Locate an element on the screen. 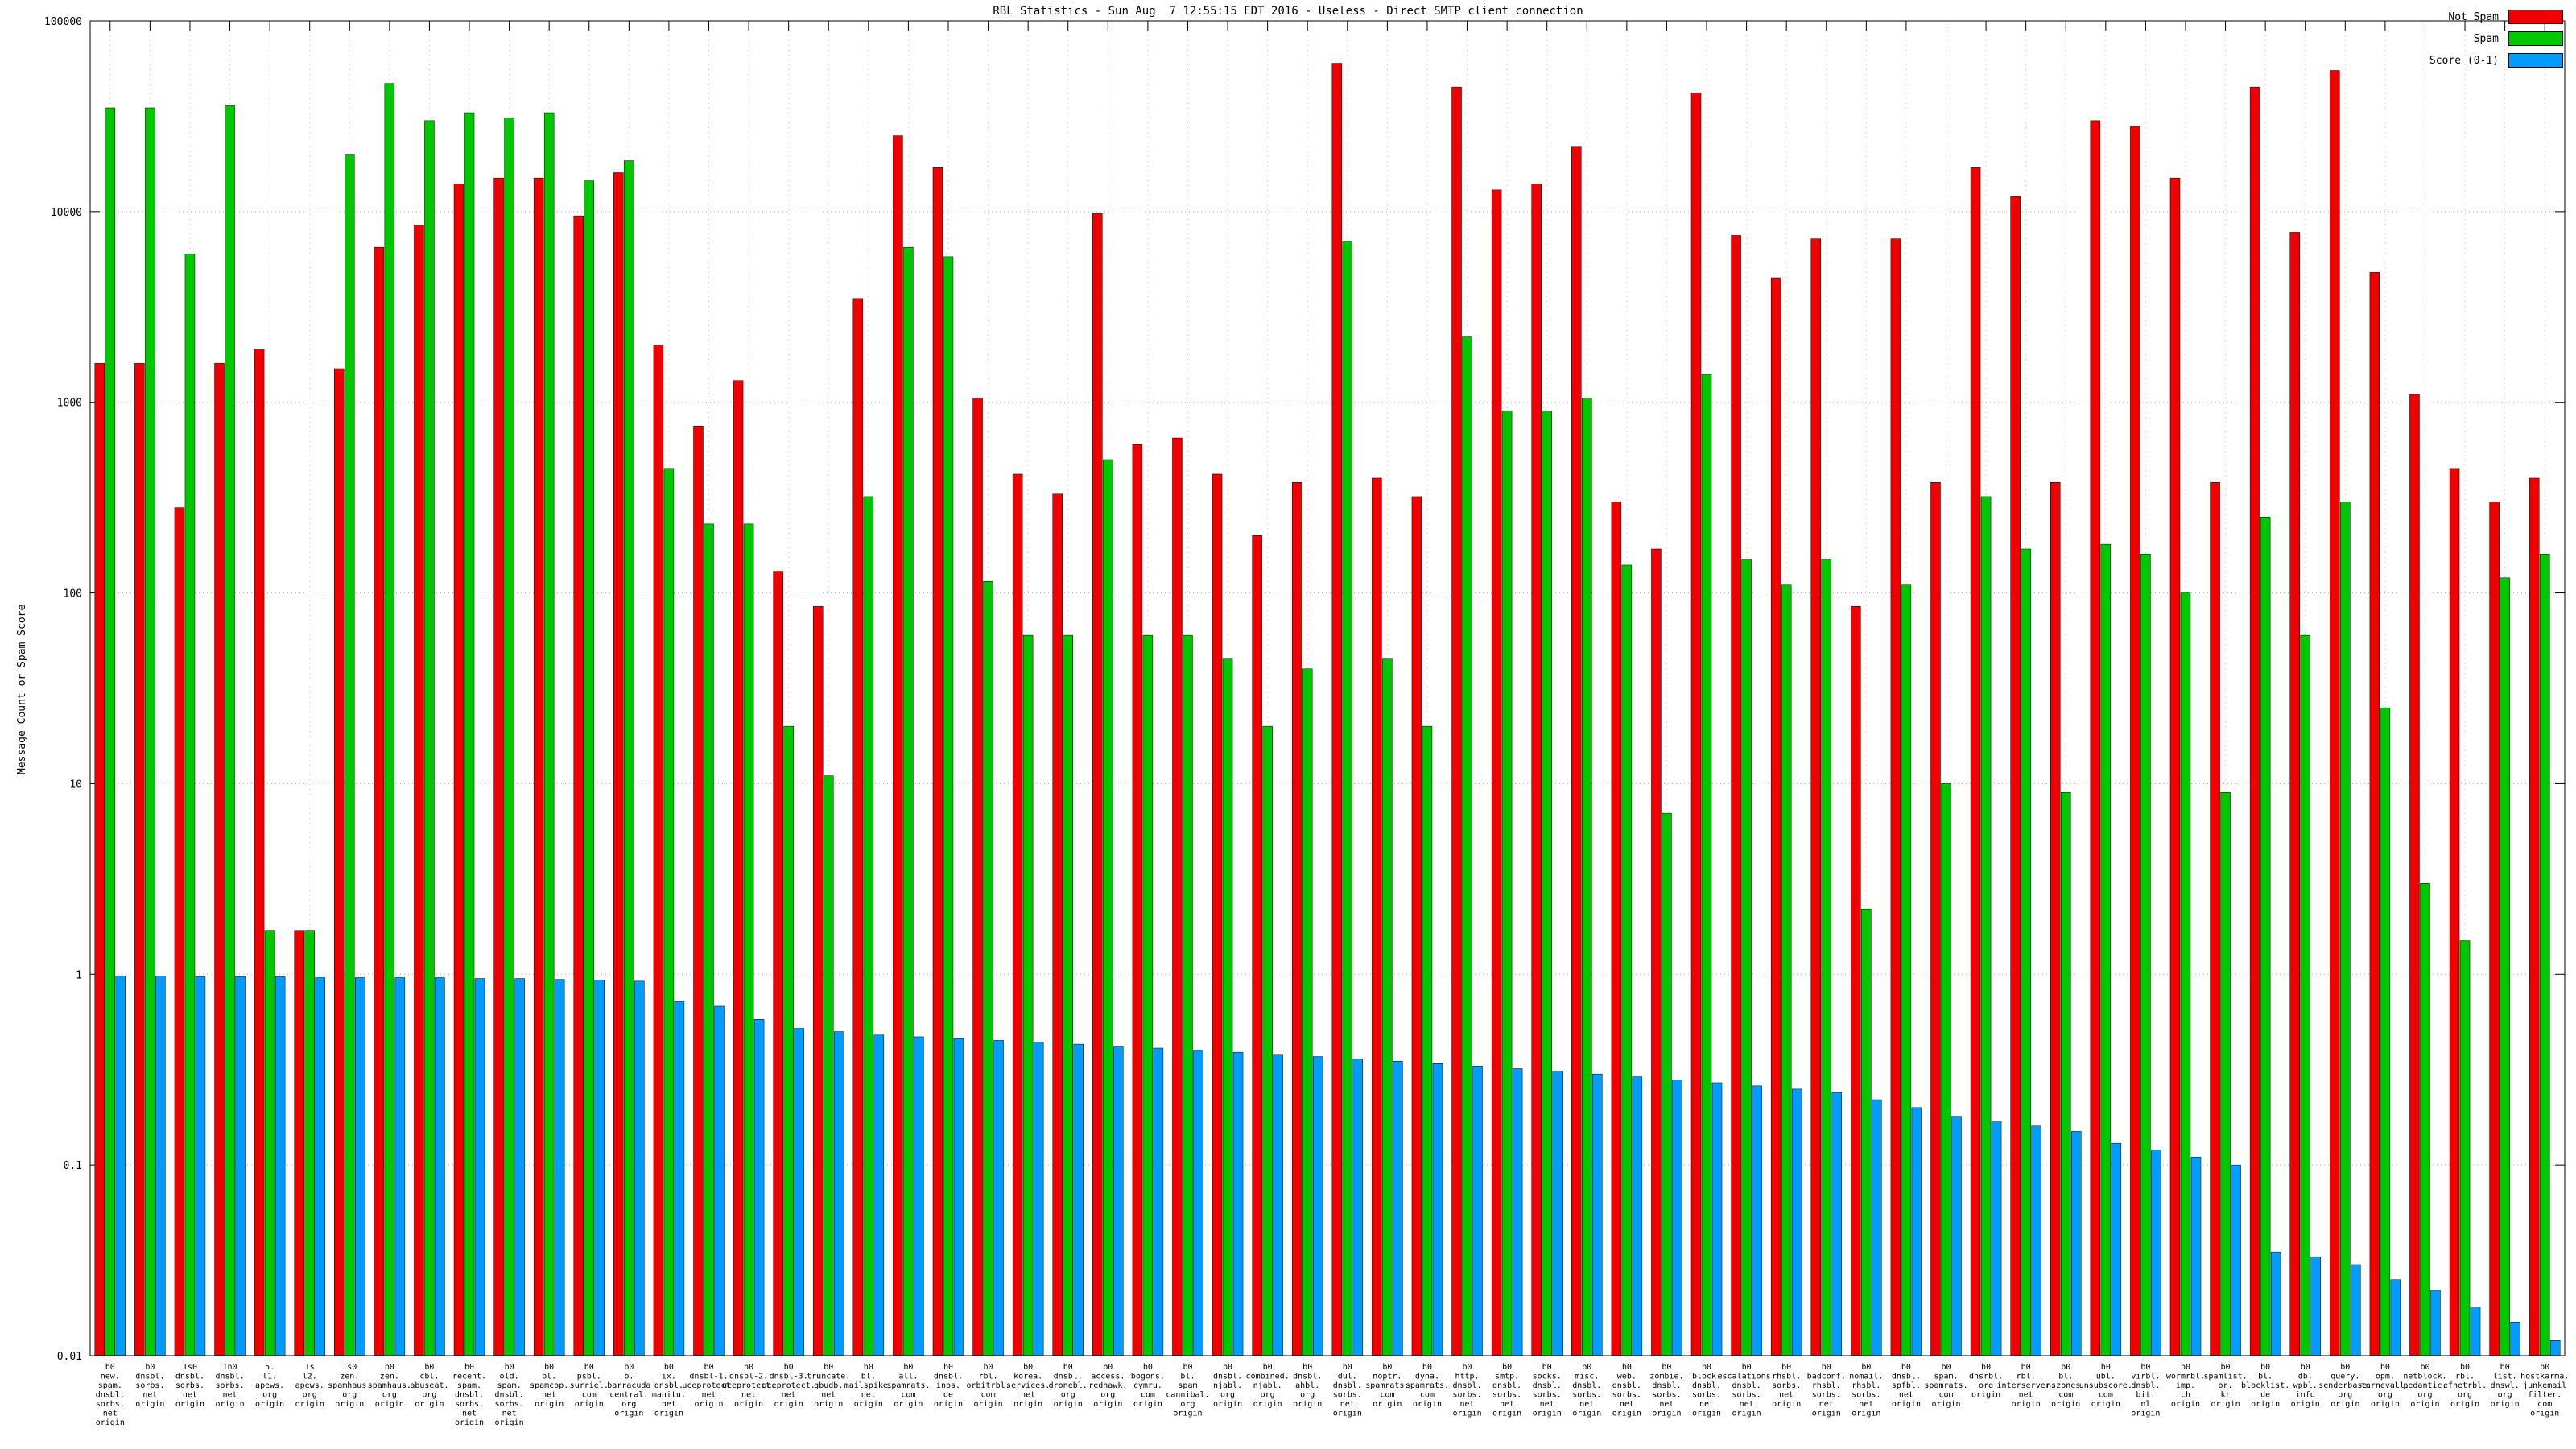  x-tick-label: kr is located at coordinates (2226, 1395).